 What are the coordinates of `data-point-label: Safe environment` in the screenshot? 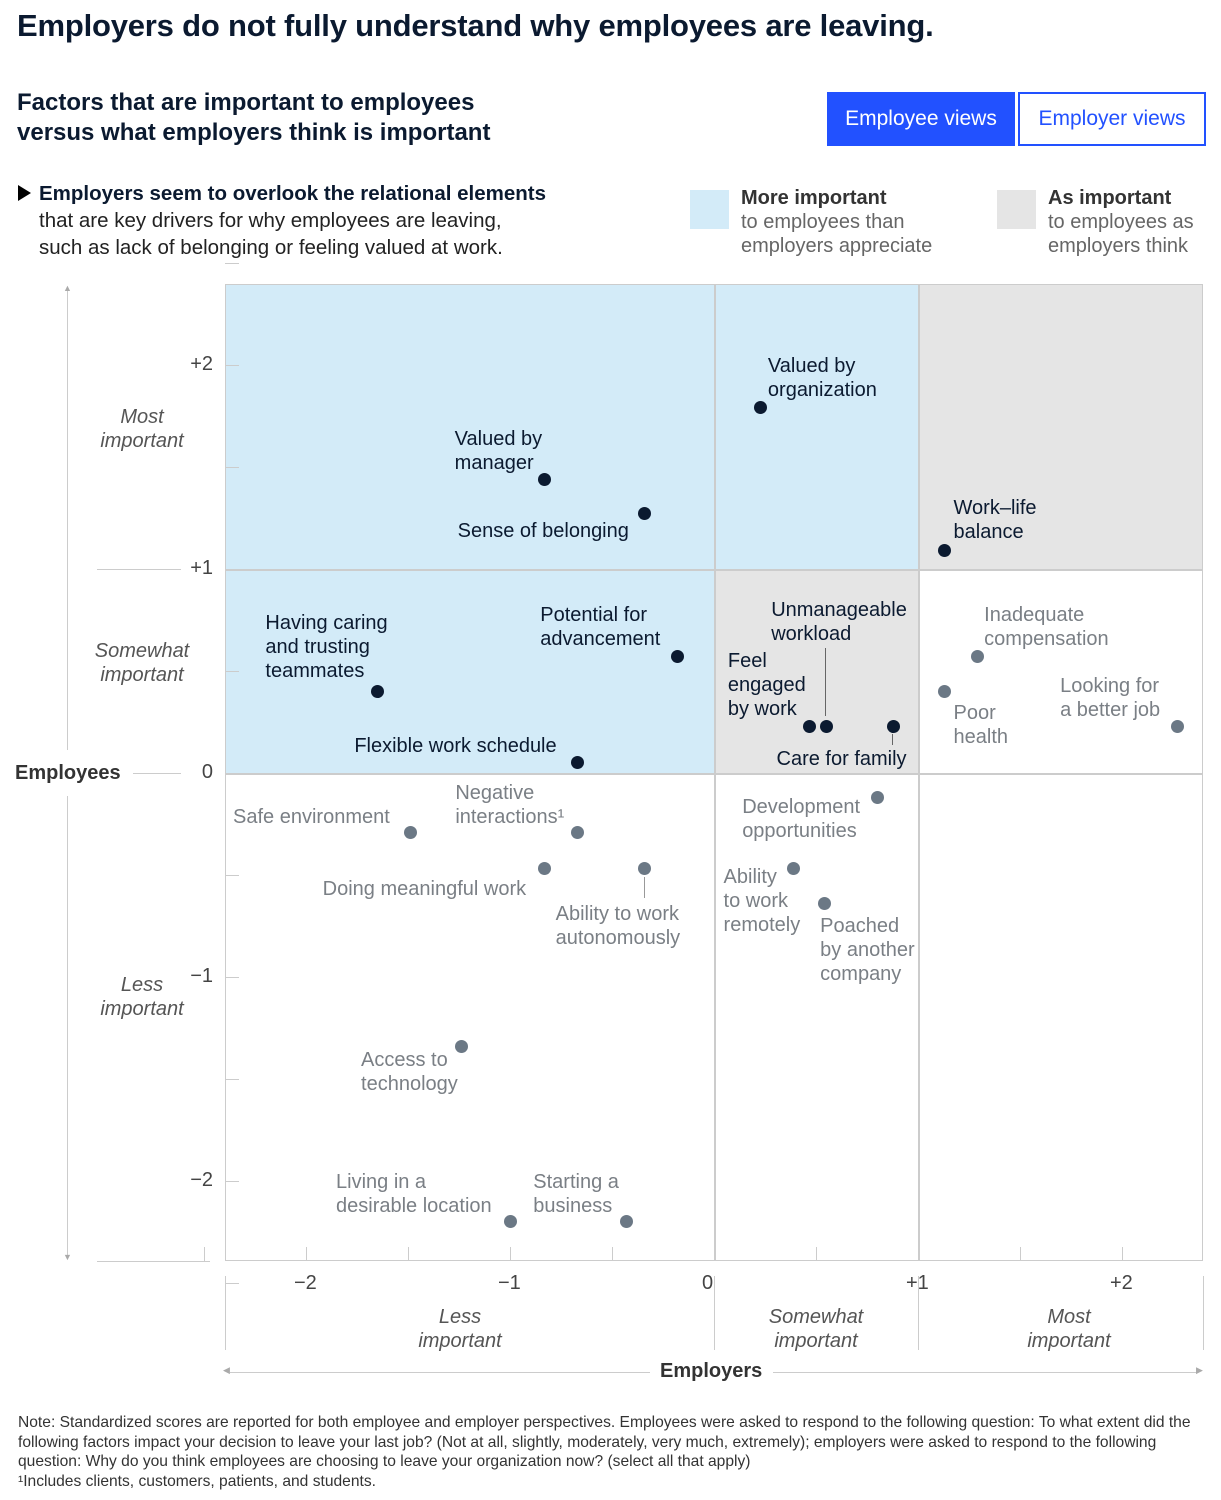 It's located at (311, 817).